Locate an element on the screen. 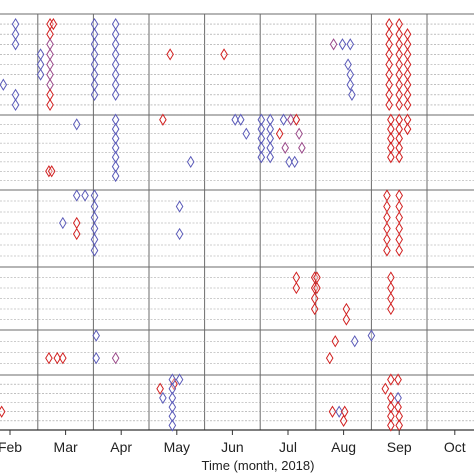 The width and height of the screenshot is (474, 474). x-tick-label: May is located at coordinates (177, 447).